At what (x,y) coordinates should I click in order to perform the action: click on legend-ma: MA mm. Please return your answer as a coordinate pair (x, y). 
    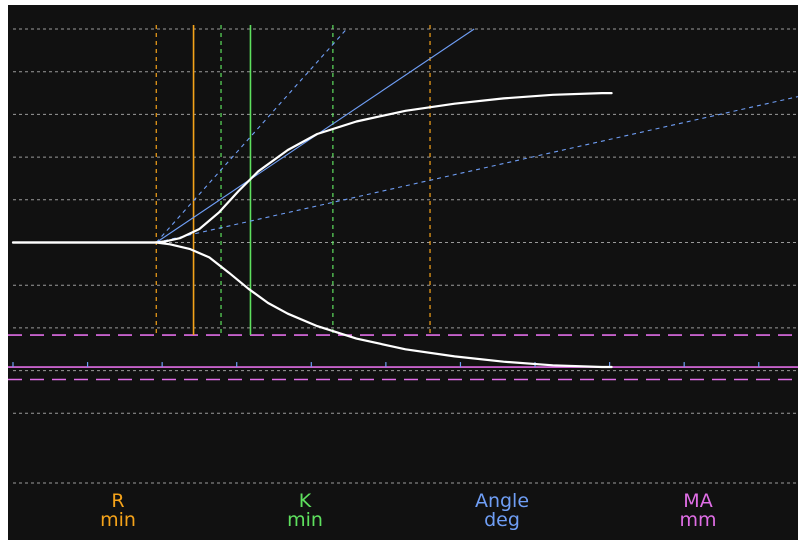
    Looking at the image, I should click on (698, 511).